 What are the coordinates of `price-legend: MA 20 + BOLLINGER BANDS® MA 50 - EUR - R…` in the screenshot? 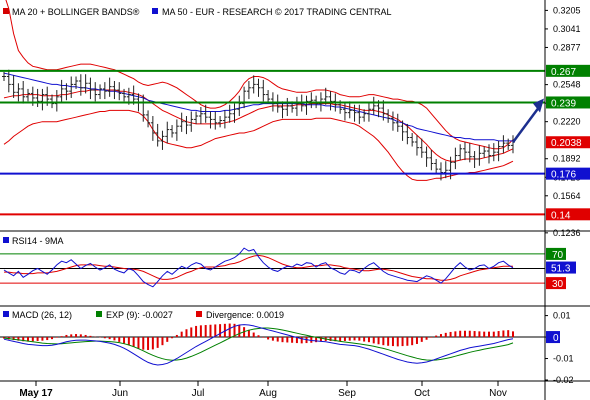 It's located at (197, 12).